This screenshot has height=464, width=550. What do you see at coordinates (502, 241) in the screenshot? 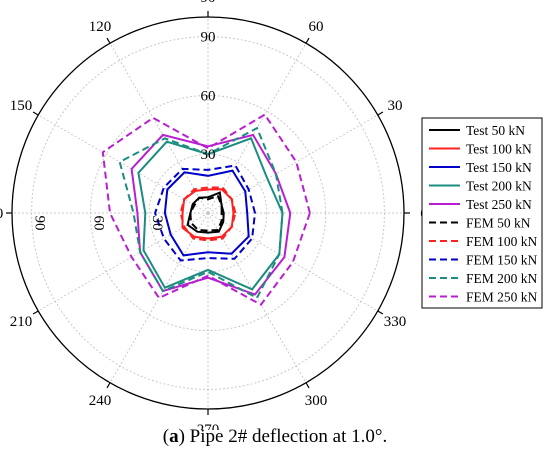
I see `legend-label: FEM 100 kN` at bounding box center [502, 241].